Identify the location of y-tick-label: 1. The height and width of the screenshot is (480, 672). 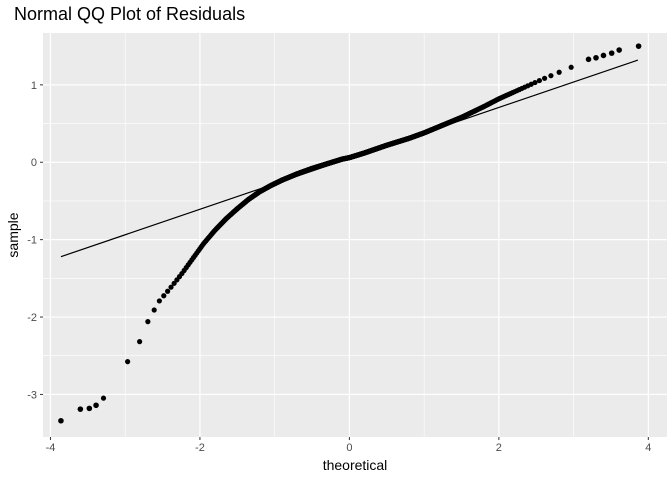
(34, 86).